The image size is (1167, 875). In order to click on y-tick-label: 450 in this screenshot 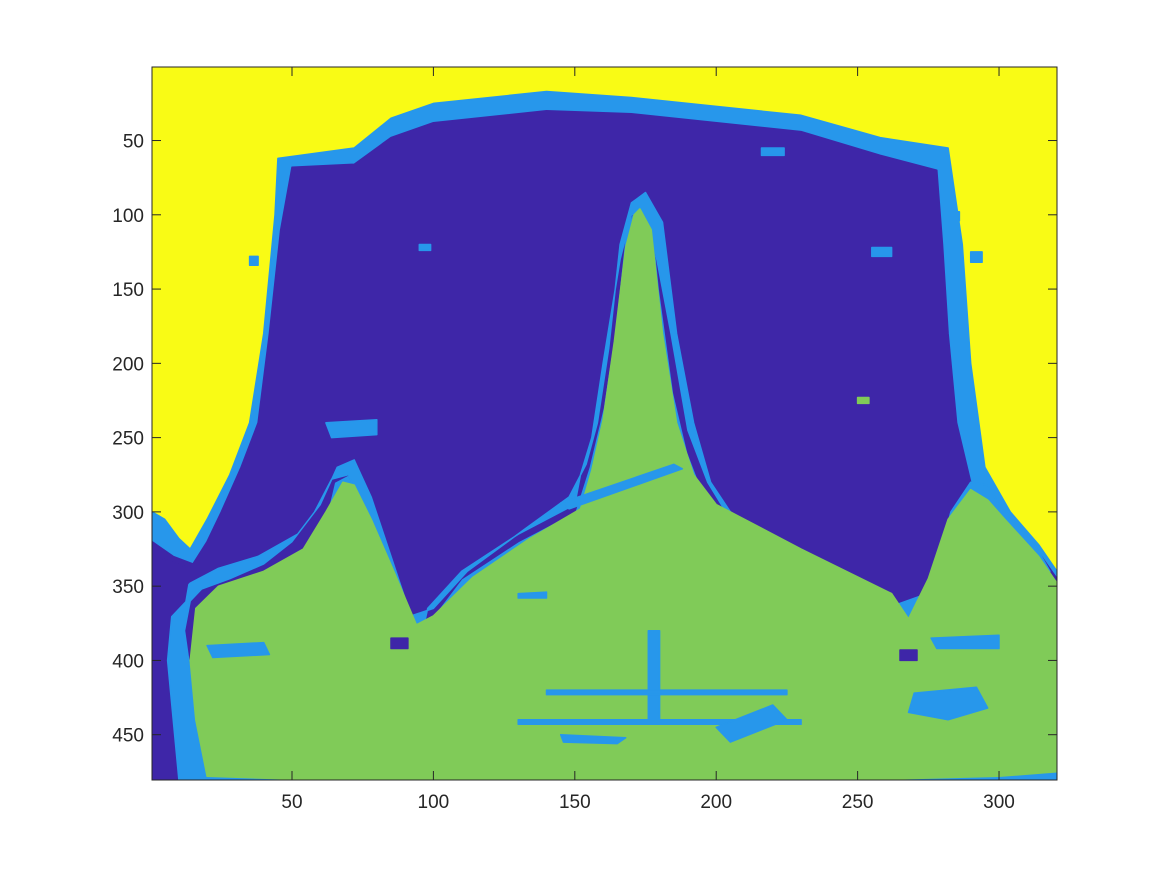, I will do `click(128, 736)`.